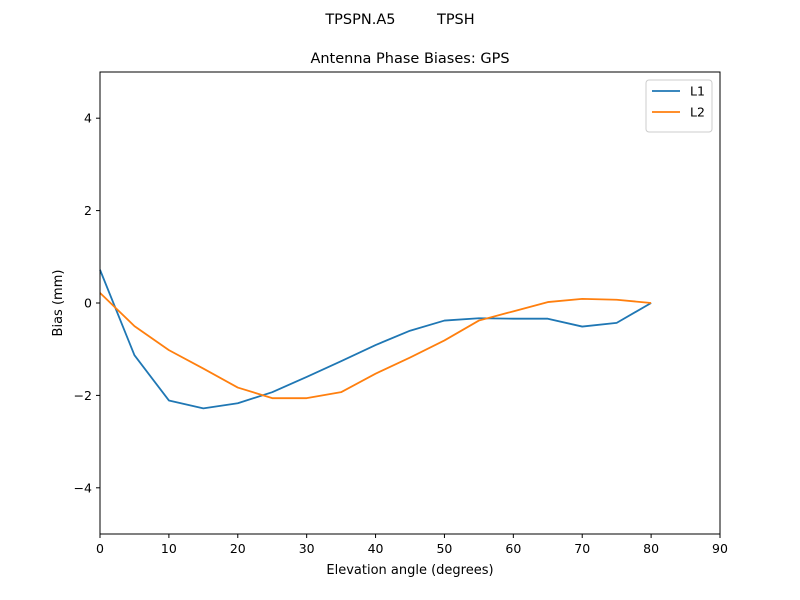 This screenshot has height=600, width=800. What do you see at coordinates (720, 548) in the screenshot?
I see `x-tick-label: 90` at bounding box center [720, 548].